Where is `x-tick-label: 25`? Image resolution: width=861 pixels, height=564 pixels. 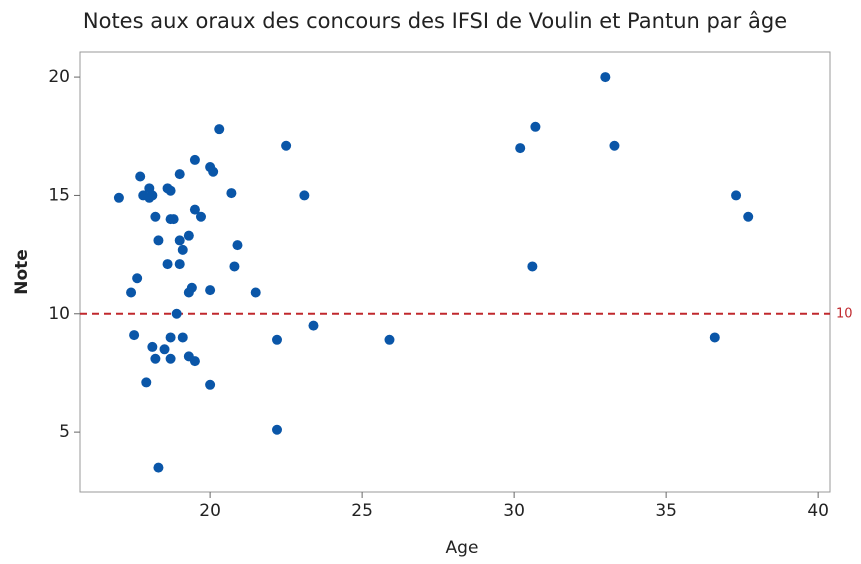
x-tick-label: 25 is located at coordinates (362, 511).